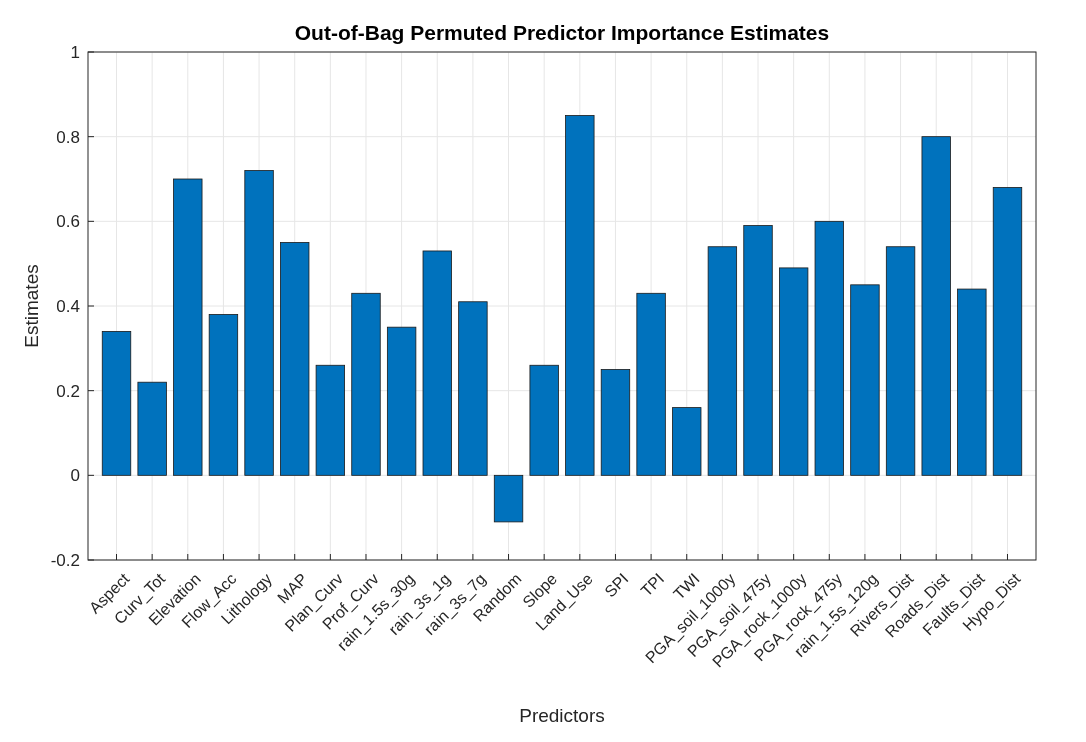 Image resolution: width=1086 pixels, height=742 pixels. What do you see at coordinates (68, 391) in the screenshot?
I see `y-tick-label: 0.2` at bounding box center [68, 391].